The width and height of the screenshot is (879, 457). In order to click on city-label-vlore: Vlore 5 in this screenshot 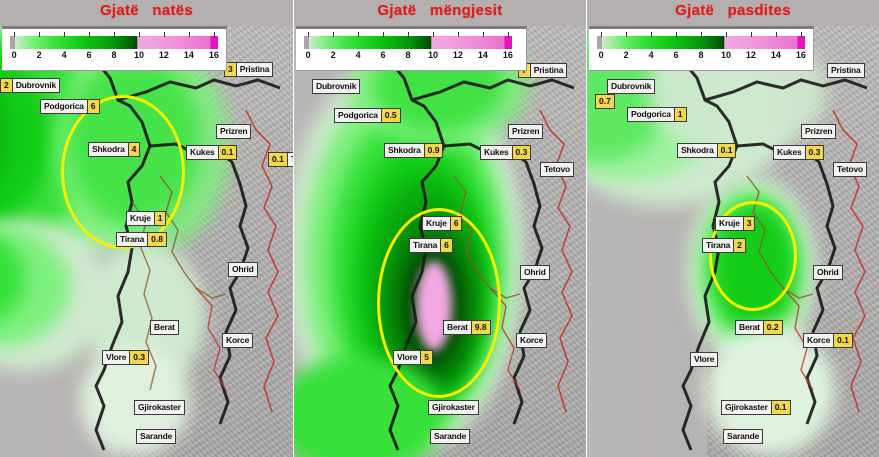, I will do `click(413, 357)`.